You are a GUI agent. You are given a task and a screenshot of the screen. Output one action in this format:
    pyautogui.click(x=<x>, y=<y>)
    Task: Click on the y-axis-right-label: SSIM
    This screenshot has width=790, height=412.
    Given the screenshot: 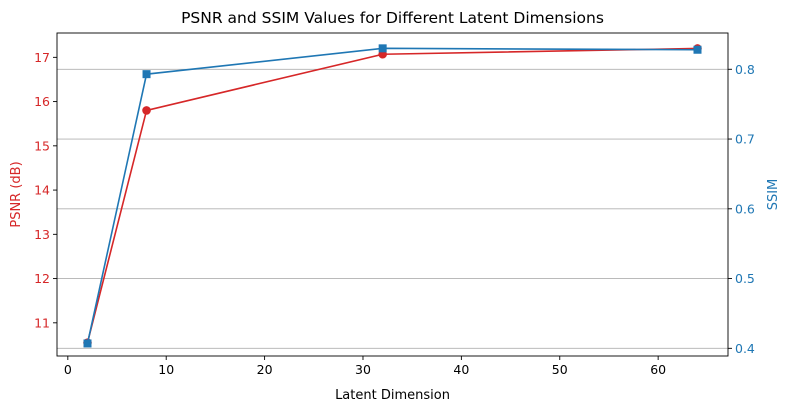 What is the action you would take?
    pyautogui.click(x=773, y=195)
    